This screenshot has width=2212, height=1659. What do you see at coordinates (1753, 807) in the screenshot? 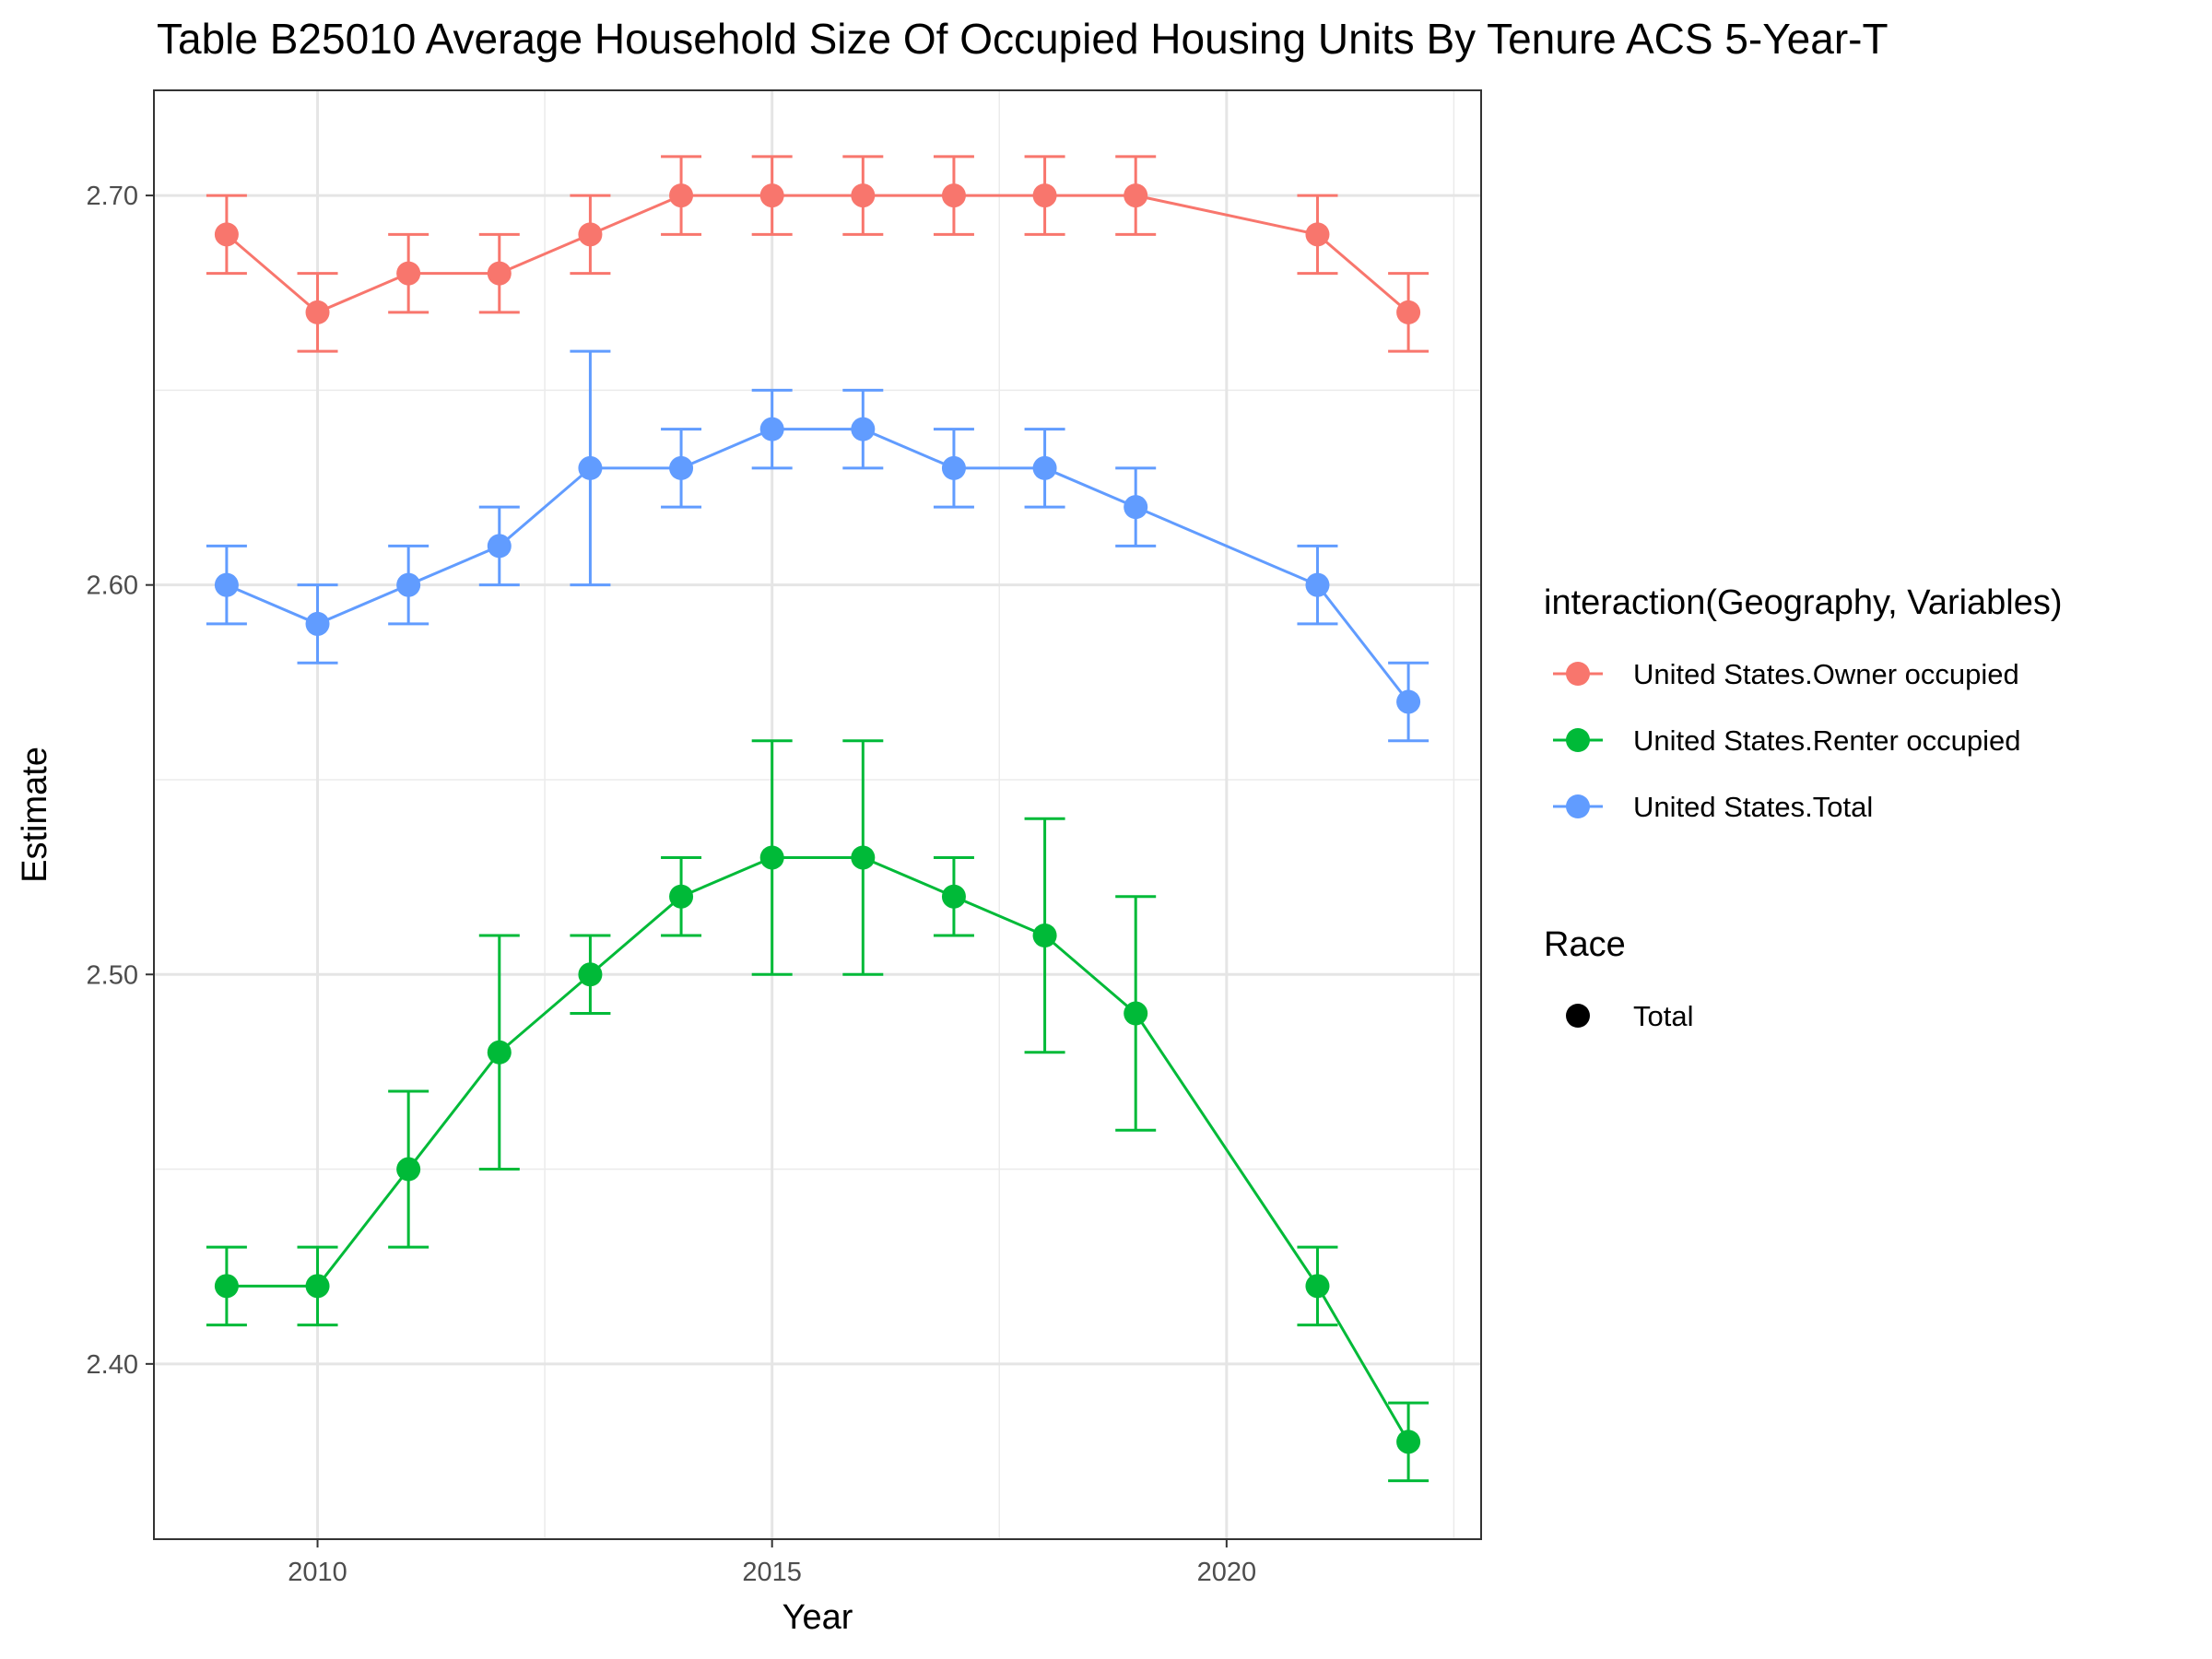
I see `legend-label: United States.Total` at bounding box center [1753, 807].